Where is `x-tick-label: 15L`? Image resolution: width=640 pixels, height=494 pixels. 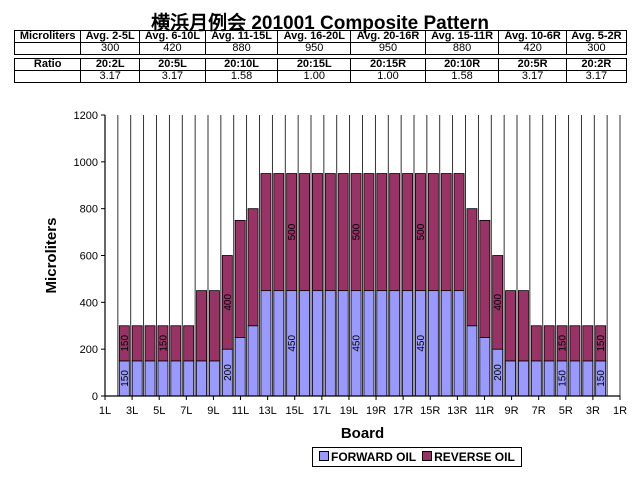 x-tick-label: 15L is located at coordinates (295, 411).